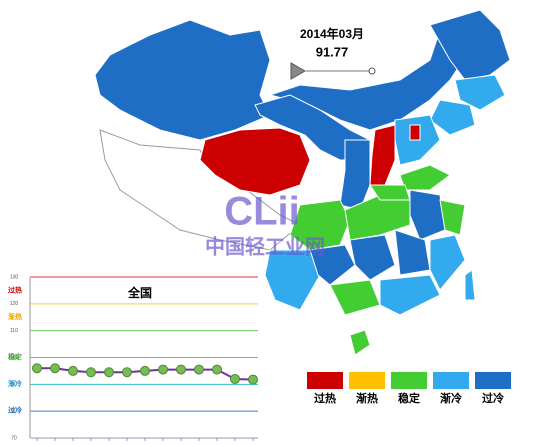  What do you see at coordinates (15, 316) in the screenshot?
I see `band-label: 渐热` at bounding box center [15, 316].